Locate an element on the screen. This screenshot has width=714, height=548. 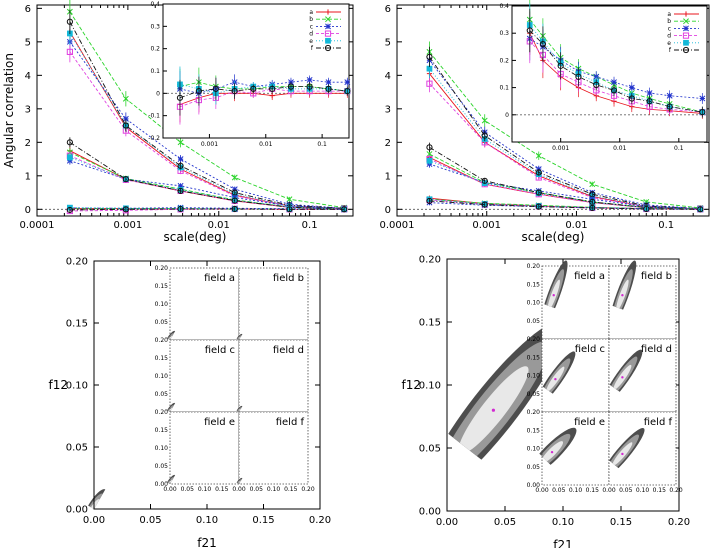
x-tick-label: 0.01 is located at coordinates (219, 225).